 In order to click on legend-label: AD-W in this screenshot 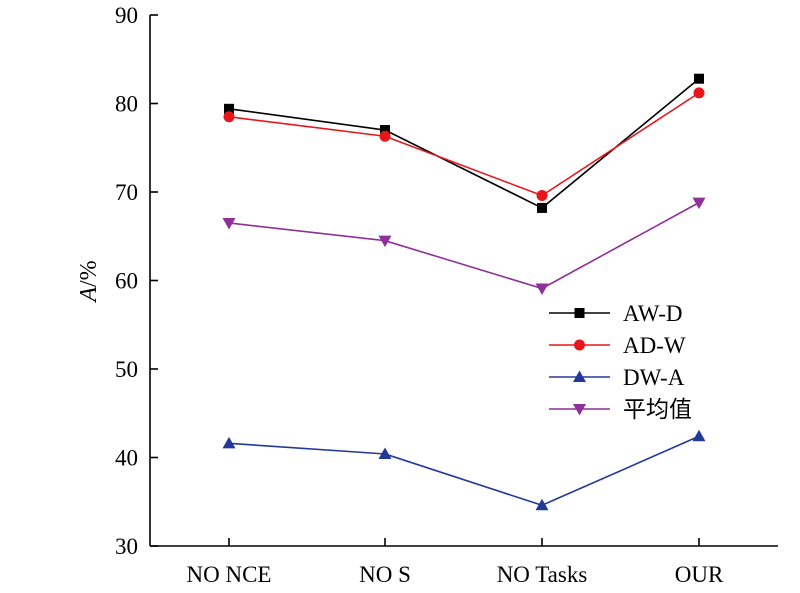, I will do `click(654, 345)`.